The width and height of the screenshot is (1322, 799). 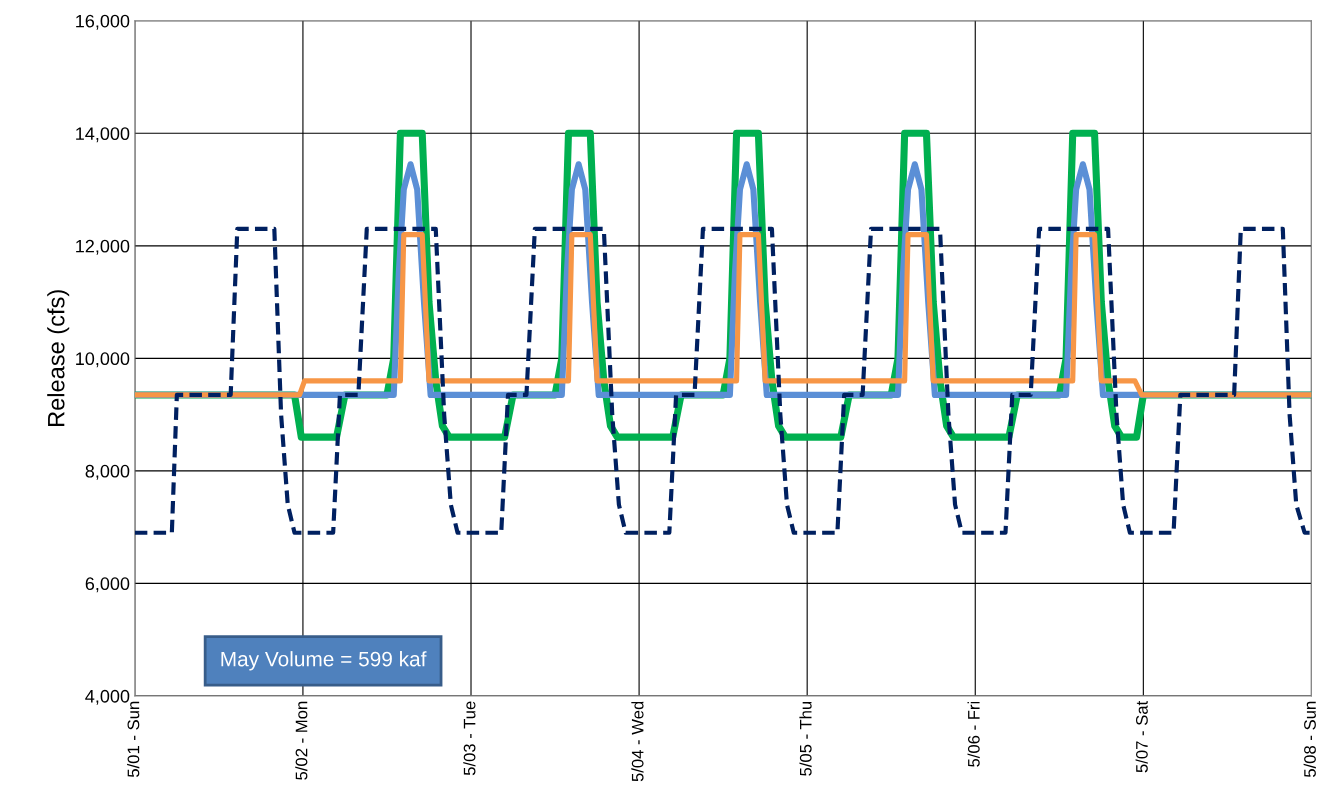 I want to click on y-tick-label: 8,000, so click(x=107, y=472).